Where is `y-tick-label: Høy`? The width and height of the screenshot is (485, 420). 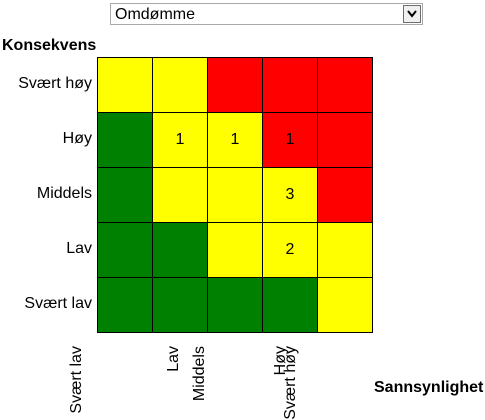
y-tick-label: Høy is located at coordinates (77, 138).